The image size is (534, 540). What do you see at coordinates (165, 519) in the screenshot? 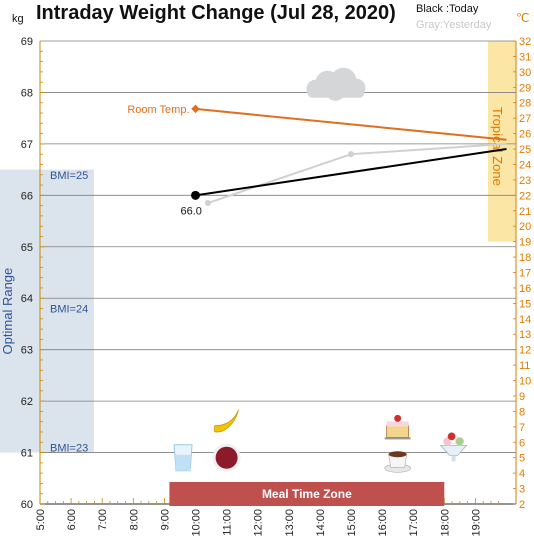
I see `x-tick-label: 9:00` at bounding box center [165, 519].